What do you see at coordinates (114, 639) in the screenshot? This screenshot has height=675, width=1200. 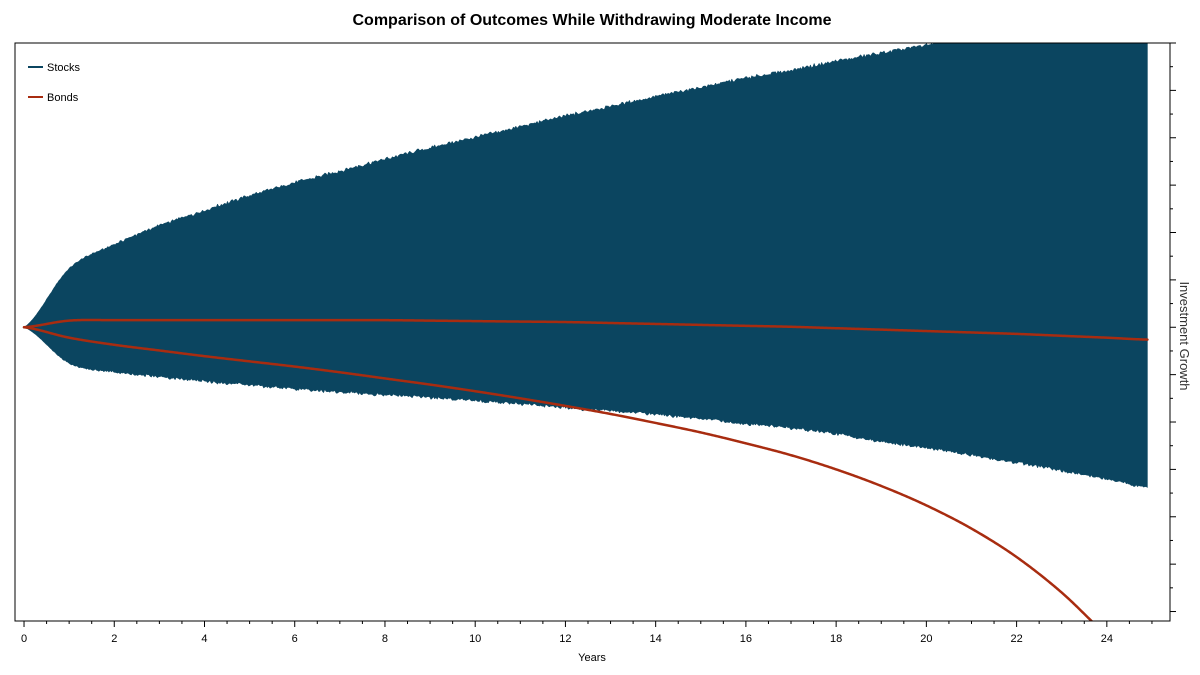 I see `x-tick-label: 2` at bounding box center [114, 639].